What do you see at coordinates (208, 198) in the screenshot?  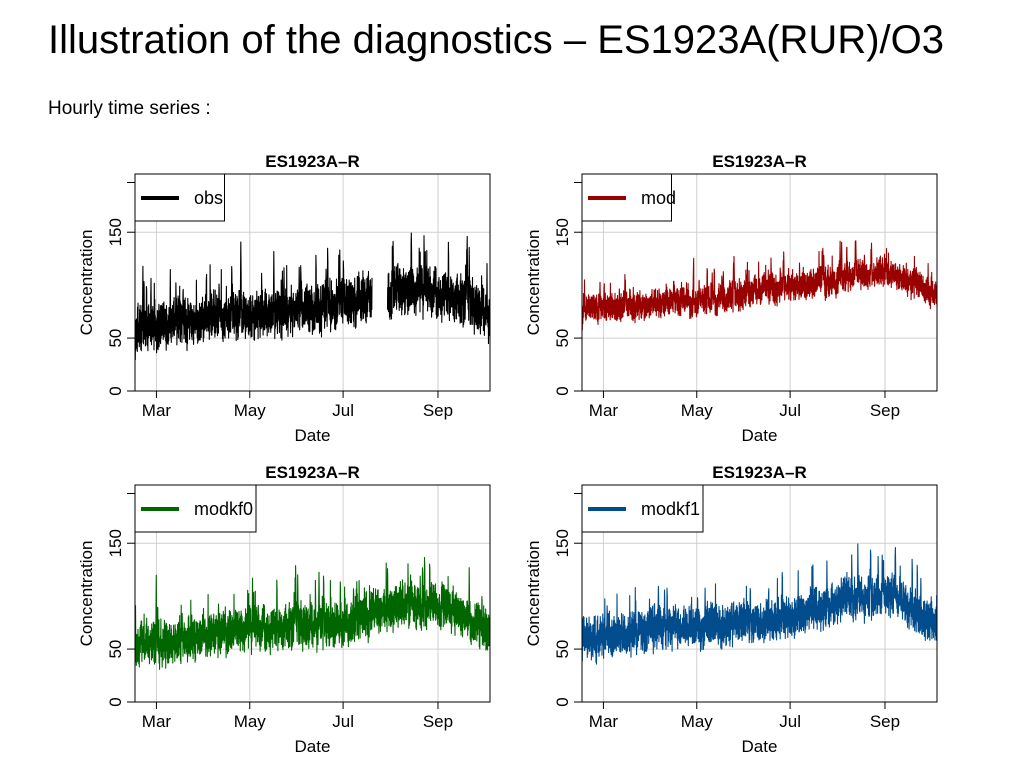 I see `legend-label: obs` at bounding box center [208, 198].